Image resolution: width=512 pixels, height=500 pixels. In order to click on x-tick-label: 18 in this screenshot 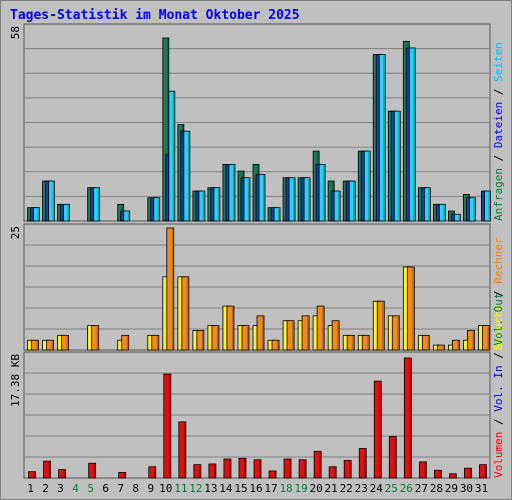, I will do `click(285, 488)`.